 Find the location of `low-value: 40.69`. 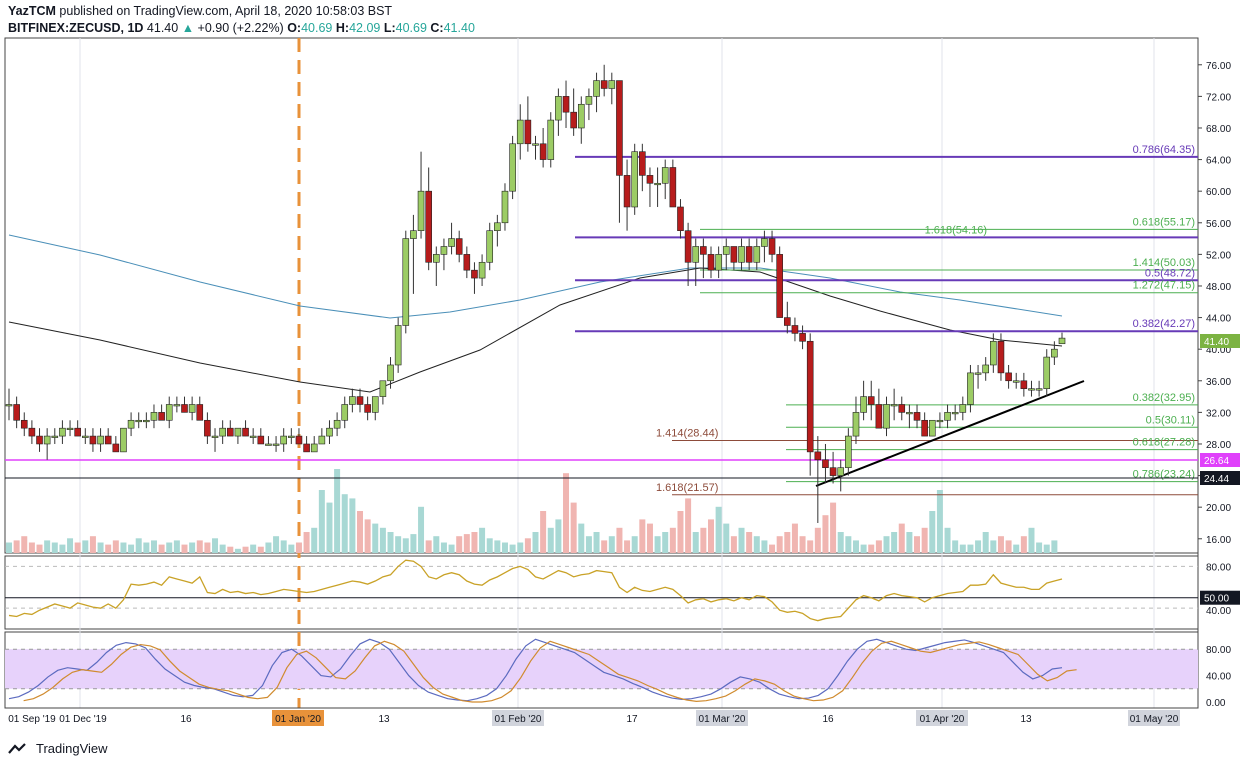

low-value: 40.69 is located at coordinates (411, 28).